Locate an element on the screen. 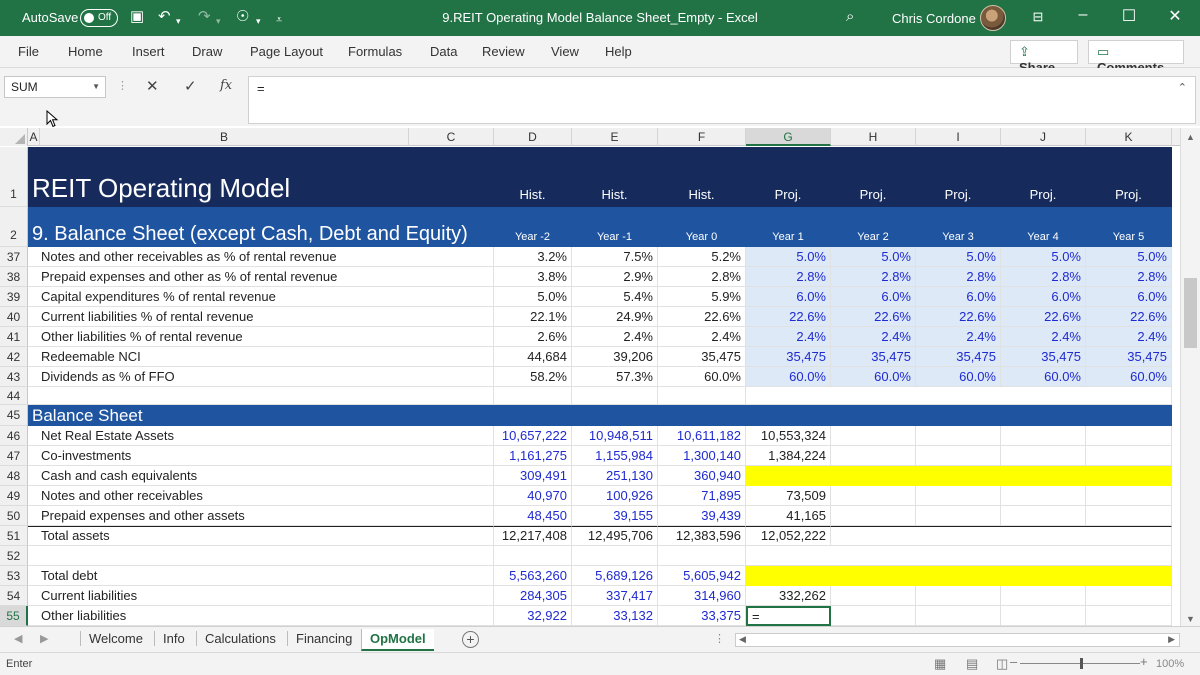 The image size is (1200, 675). proj-cell: 35,475 is located at coordinates (1129, 357).